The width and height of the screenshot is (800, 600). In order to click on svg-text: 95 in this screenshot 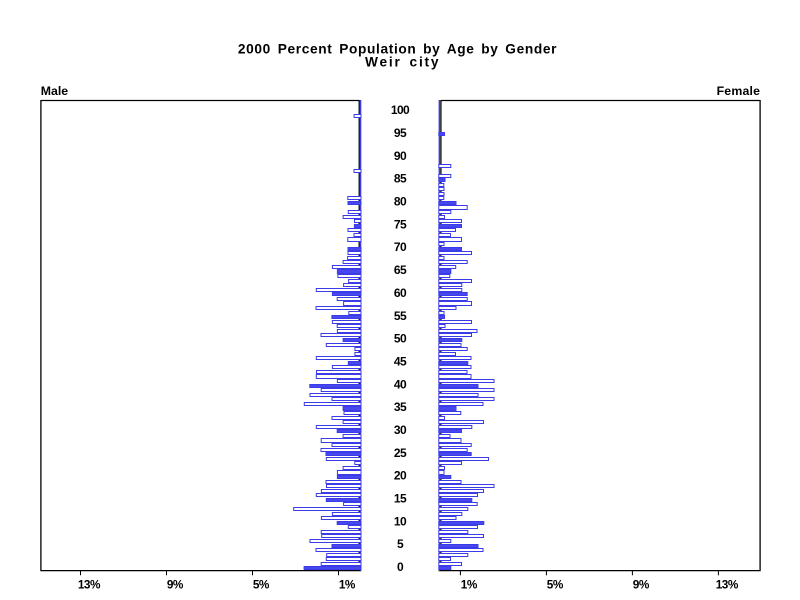, I will do `click(400, 133)`.